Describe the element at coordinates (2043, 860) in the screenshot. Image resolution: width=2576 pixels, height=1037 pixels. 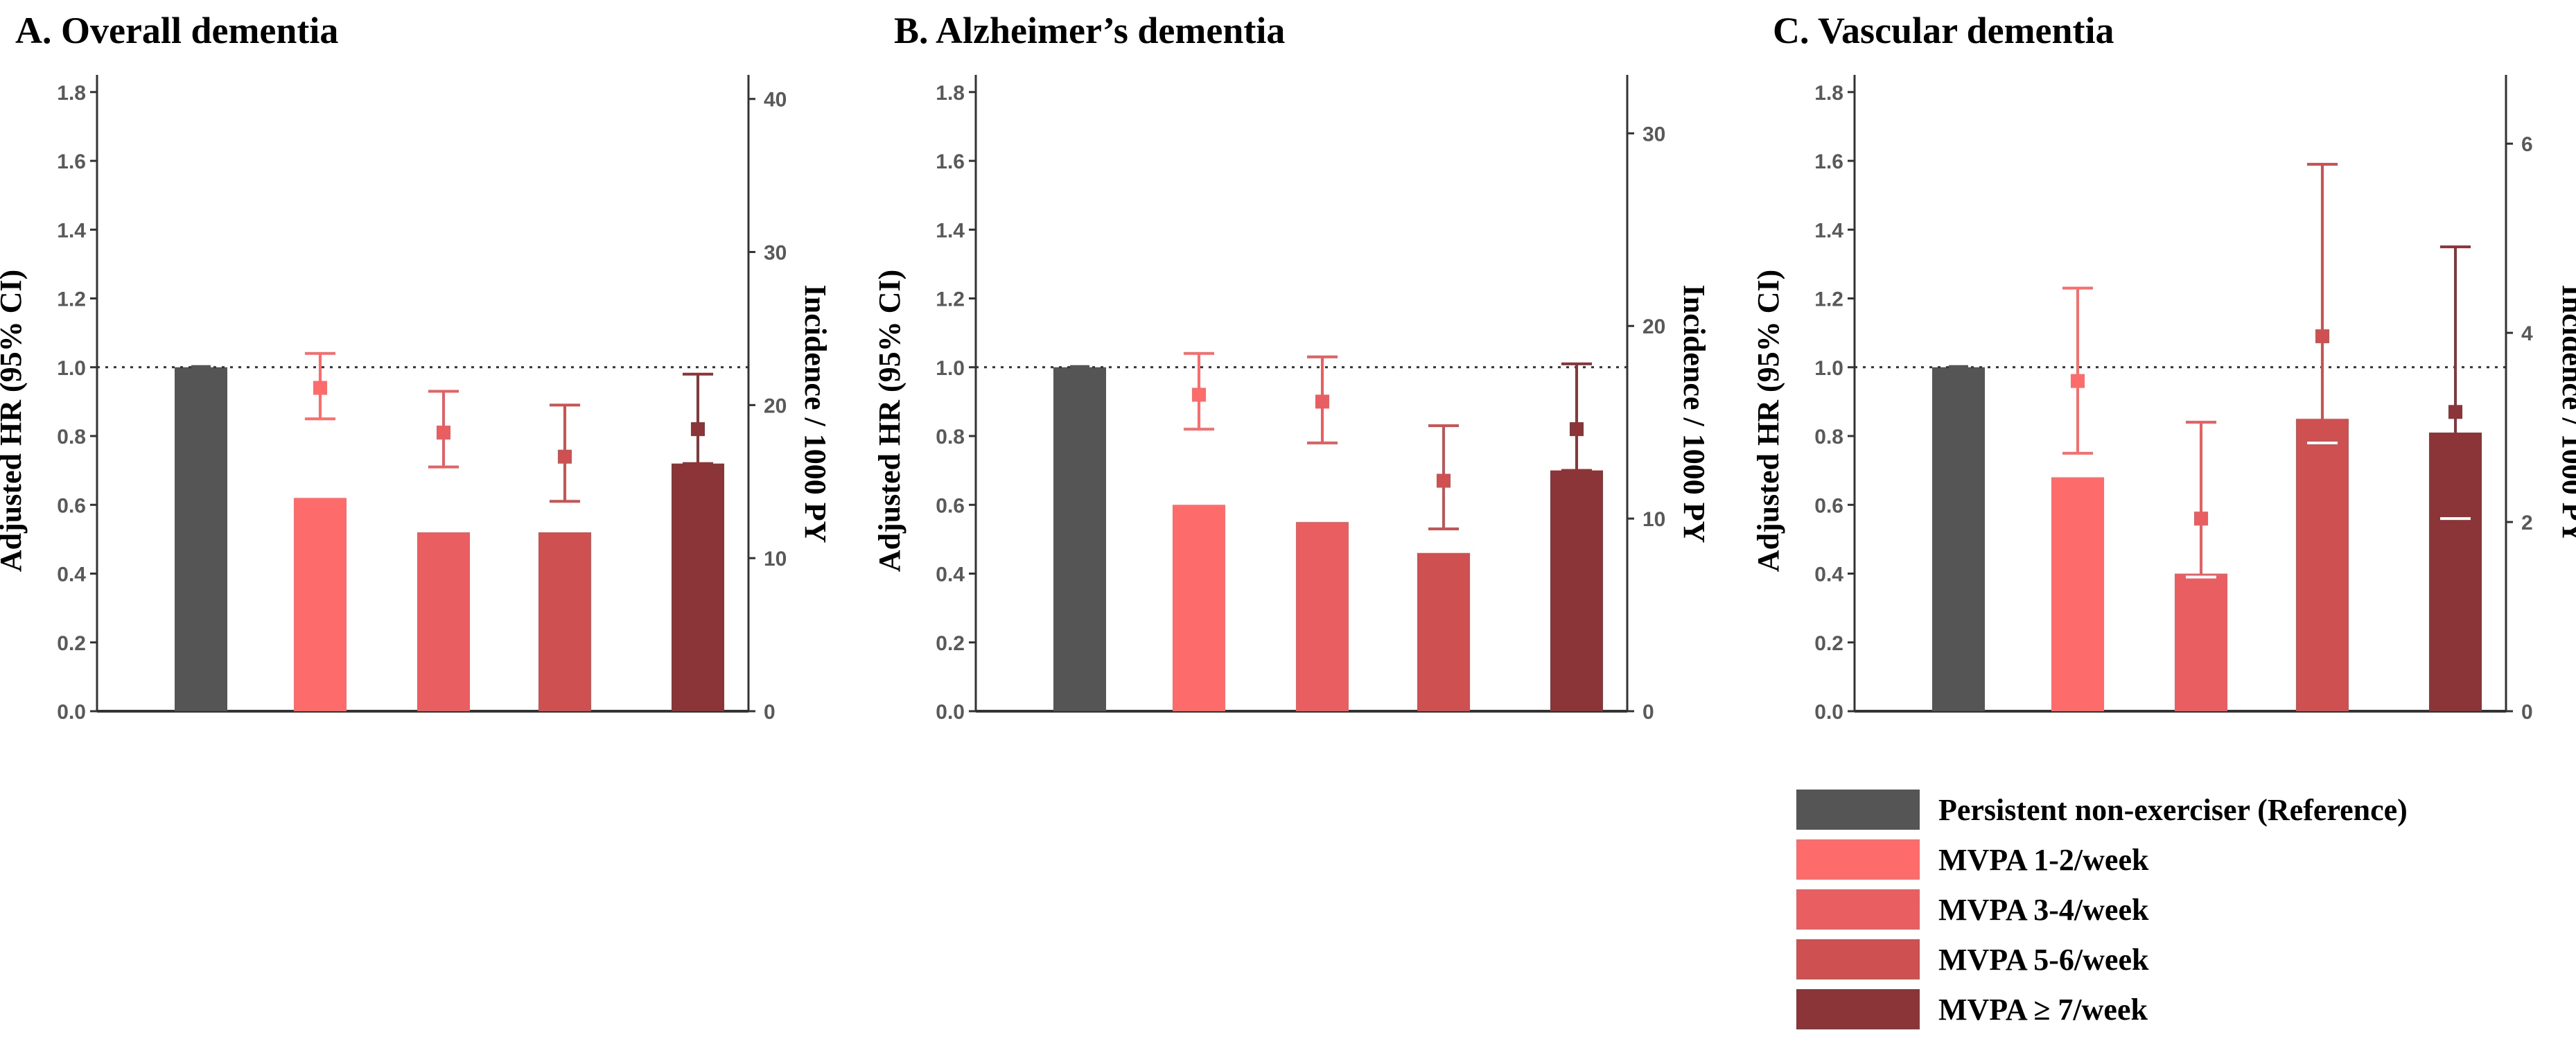
I see `legend-label: MVPA 1-2/week` at that location.